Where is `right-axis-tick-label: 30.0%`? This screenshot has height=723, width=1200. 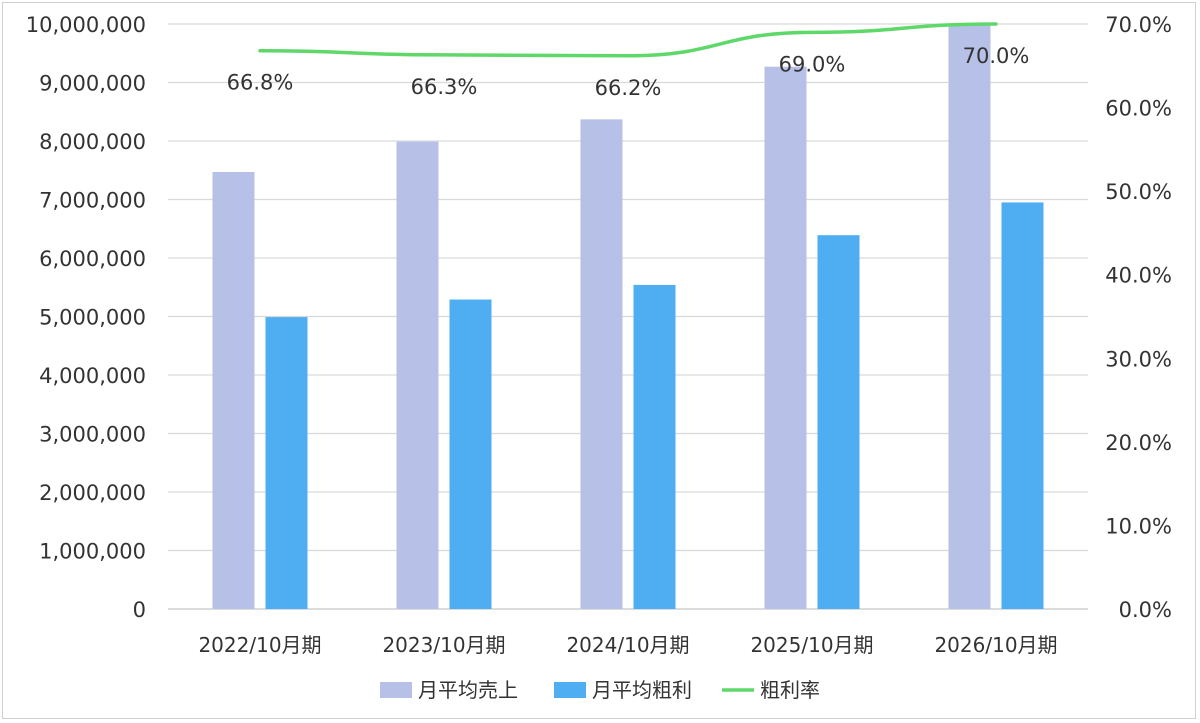
right-axis-tick-label: 30.0% is located at coordinates (1138, 359).